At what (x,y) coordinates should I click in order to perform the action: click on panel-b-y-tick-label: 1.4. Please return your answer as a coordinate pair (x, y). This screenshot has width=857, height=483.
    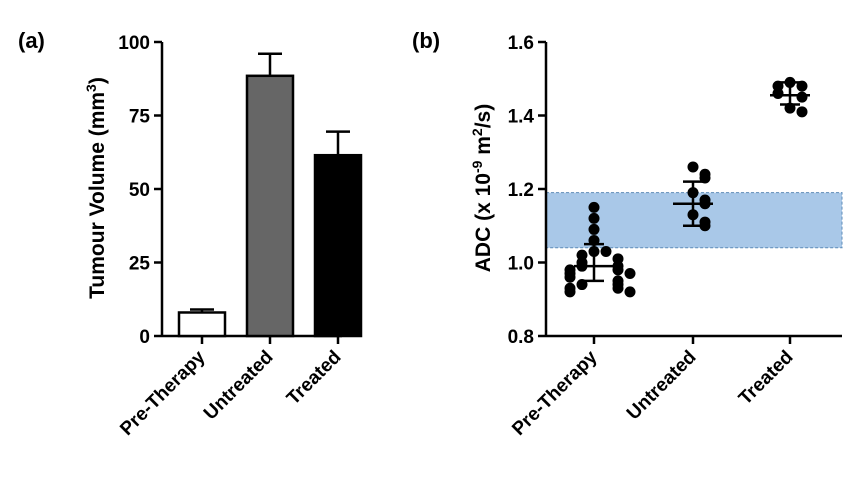
    Looking at the image, I should click on (521, 117).